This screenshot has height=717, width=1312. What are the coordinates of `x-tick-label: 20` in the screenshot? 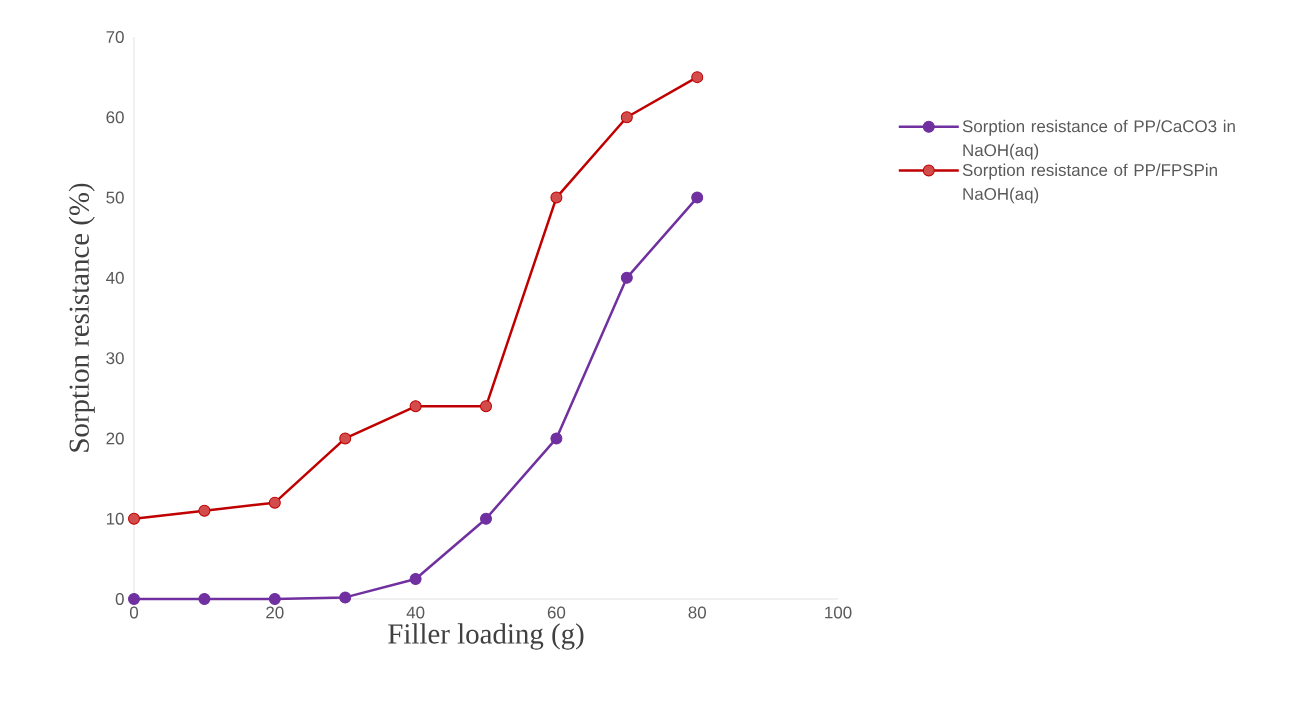 It's located at (275, 612).